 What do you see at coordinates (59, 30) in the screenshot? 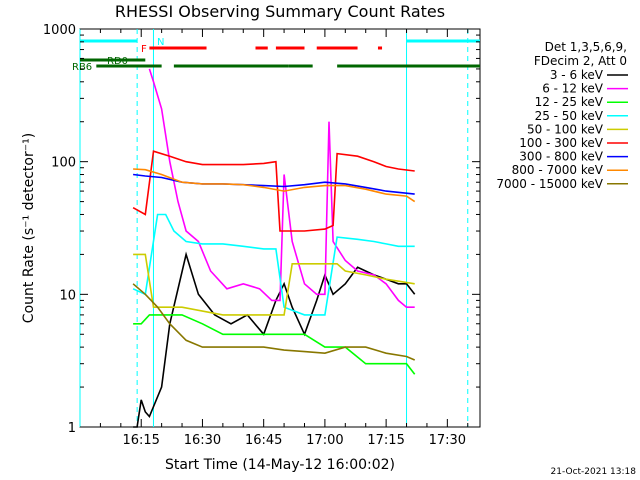
I see `y-tick-label-3: 1000` at bounding box center [59, 30].